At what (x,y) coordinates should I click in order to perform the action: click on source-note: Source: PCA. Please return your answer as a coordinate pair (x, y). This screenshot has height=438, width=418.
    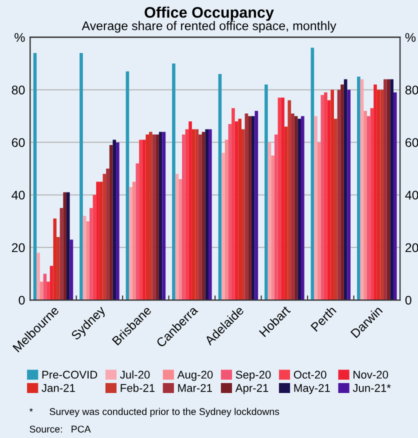
    Looking at the image, I should click on (60, 429).